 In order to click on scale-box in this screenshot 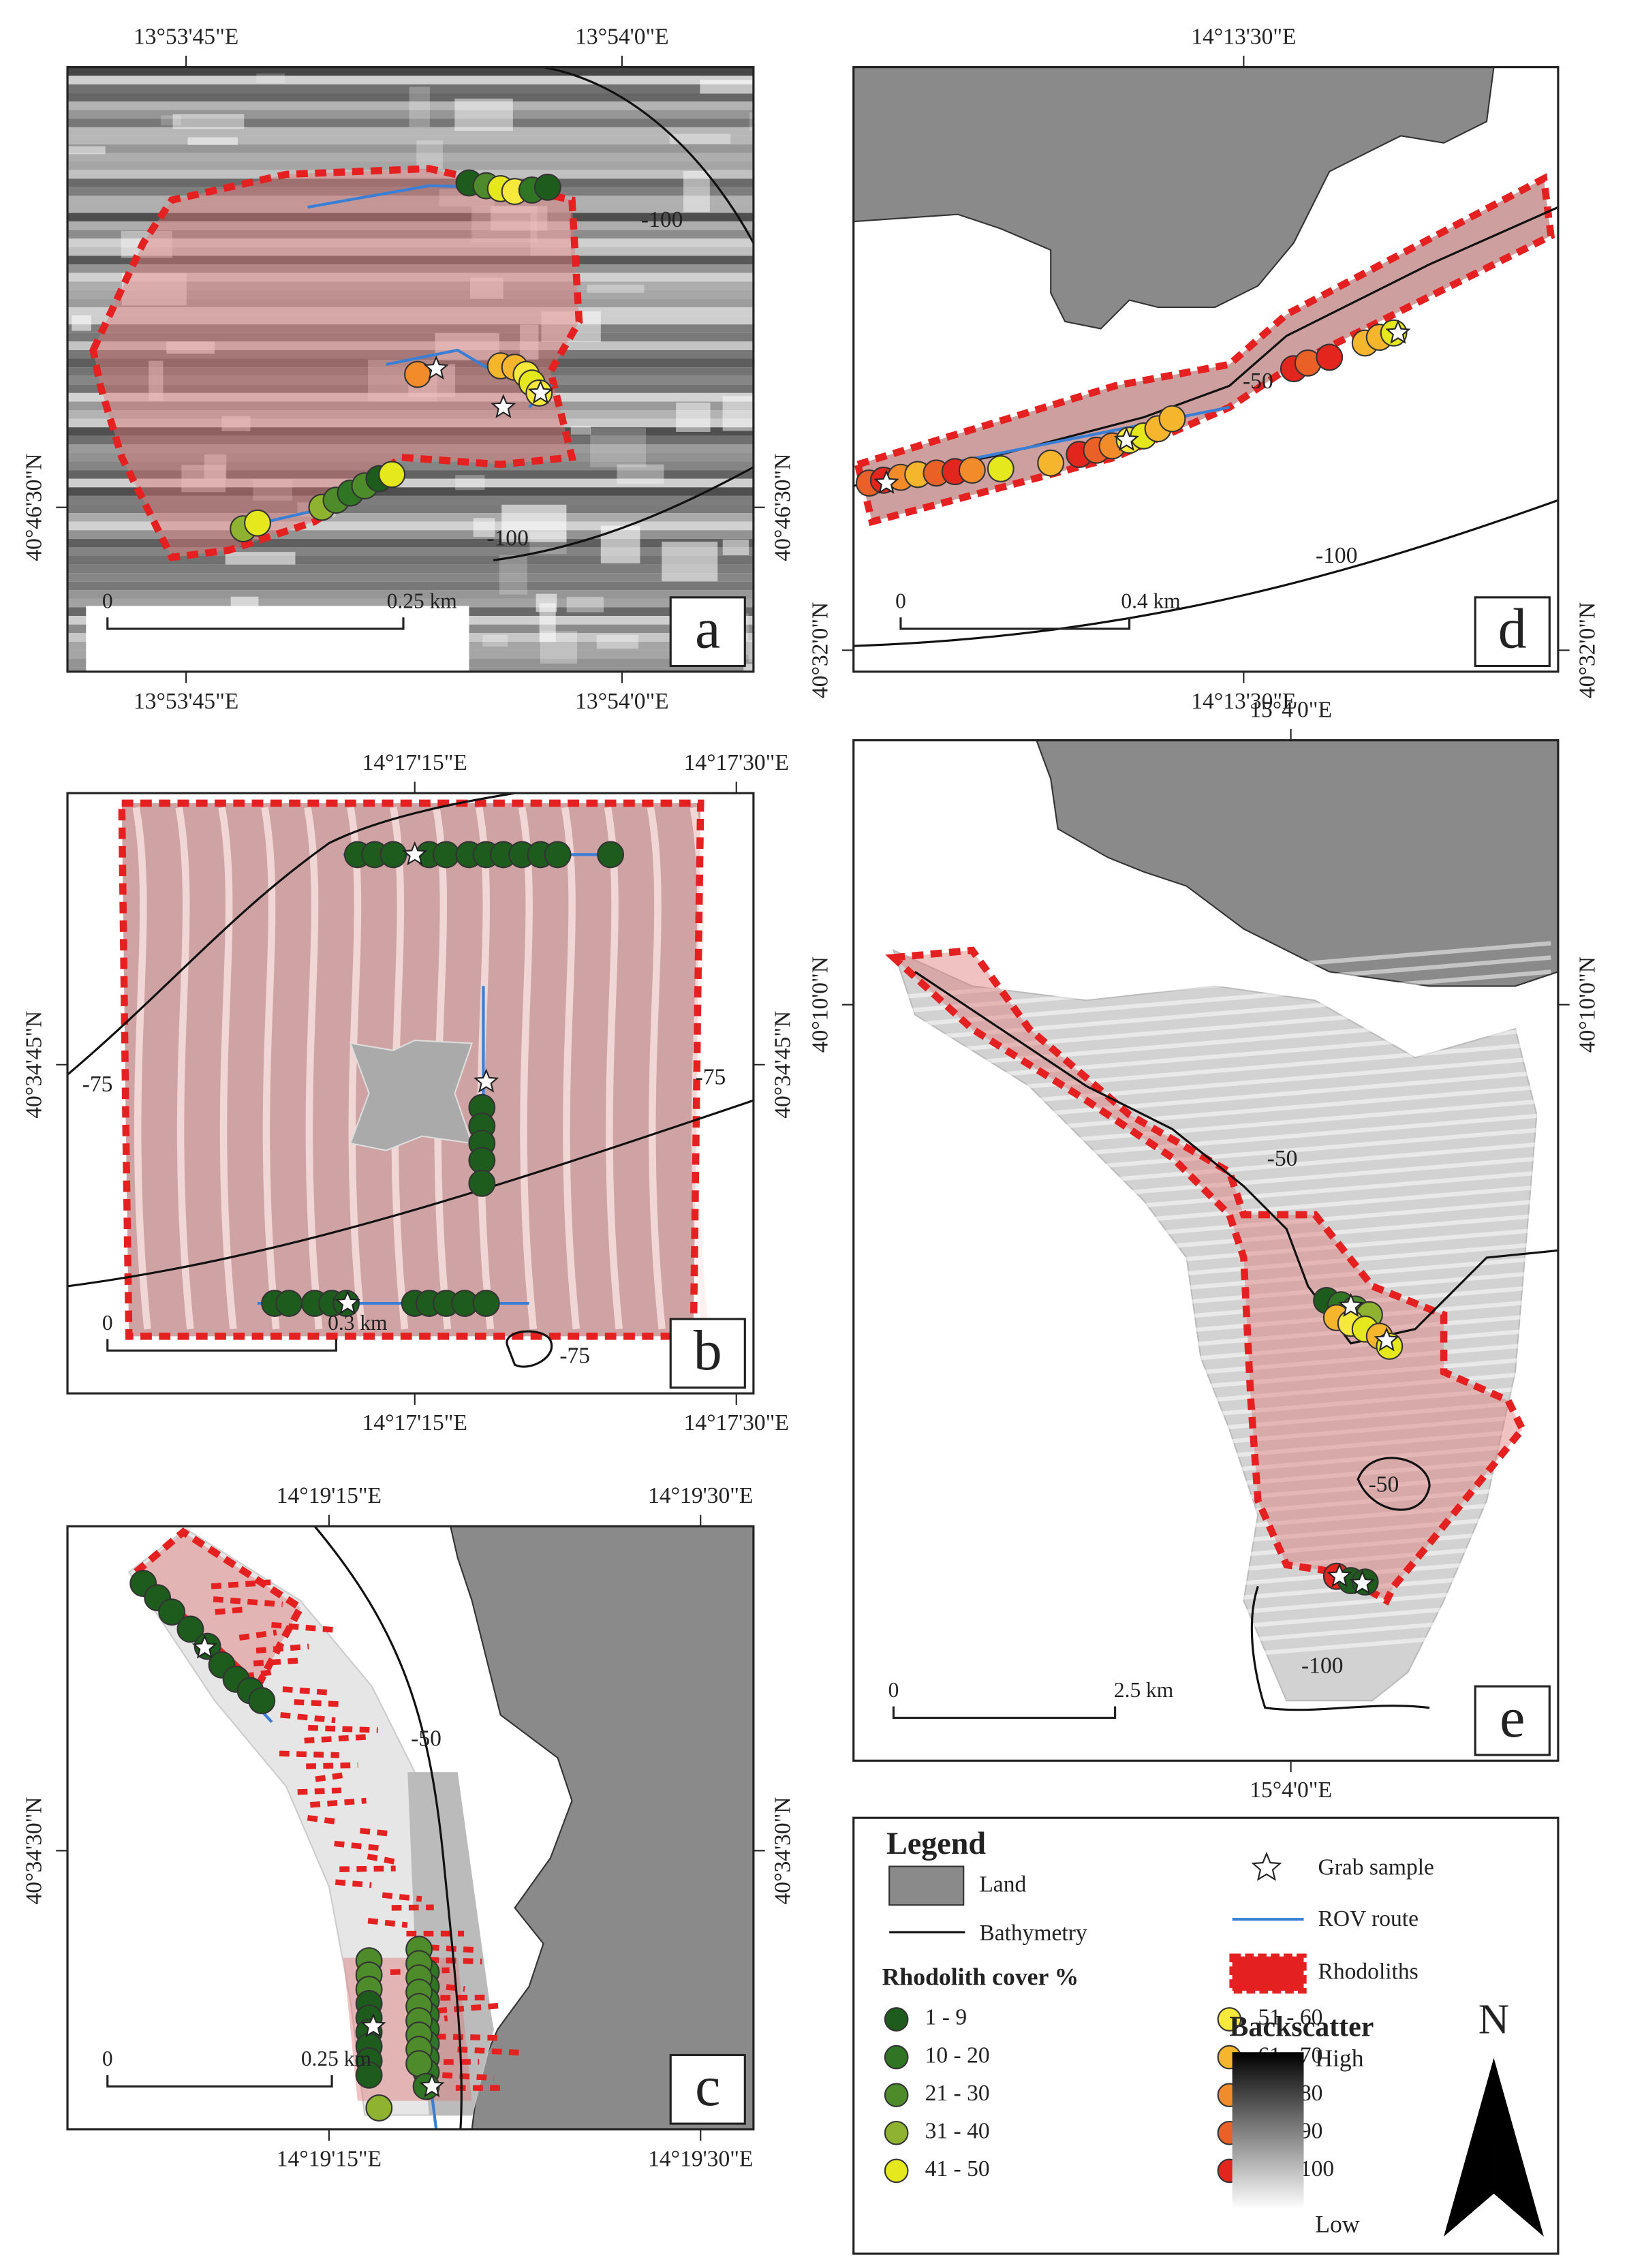, I will do `click(277, 639)`.